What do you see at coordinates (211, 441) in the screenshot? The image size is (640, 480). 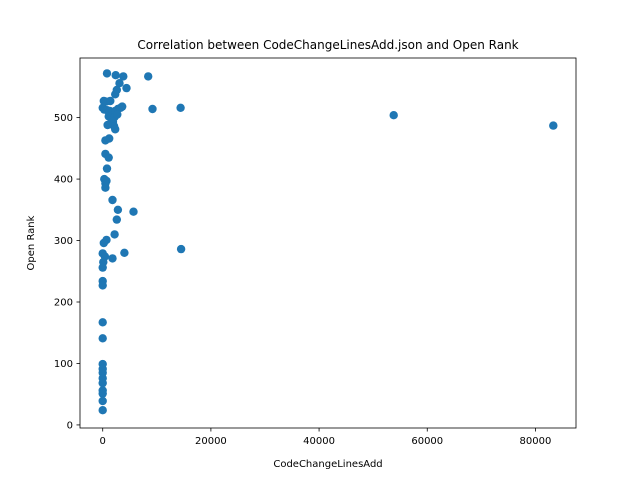 I see `x-tick-label-1: 20000` at bounding box center [211, 441].